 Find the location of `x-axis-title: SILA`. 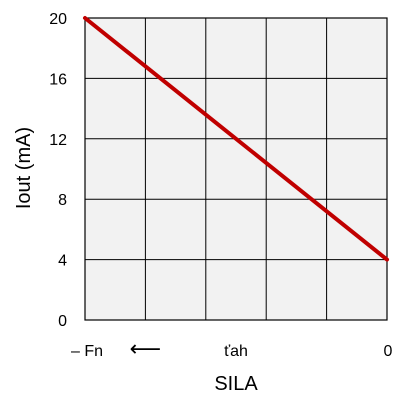

x-axis-title: SILA is located at coordinates (236, 384).